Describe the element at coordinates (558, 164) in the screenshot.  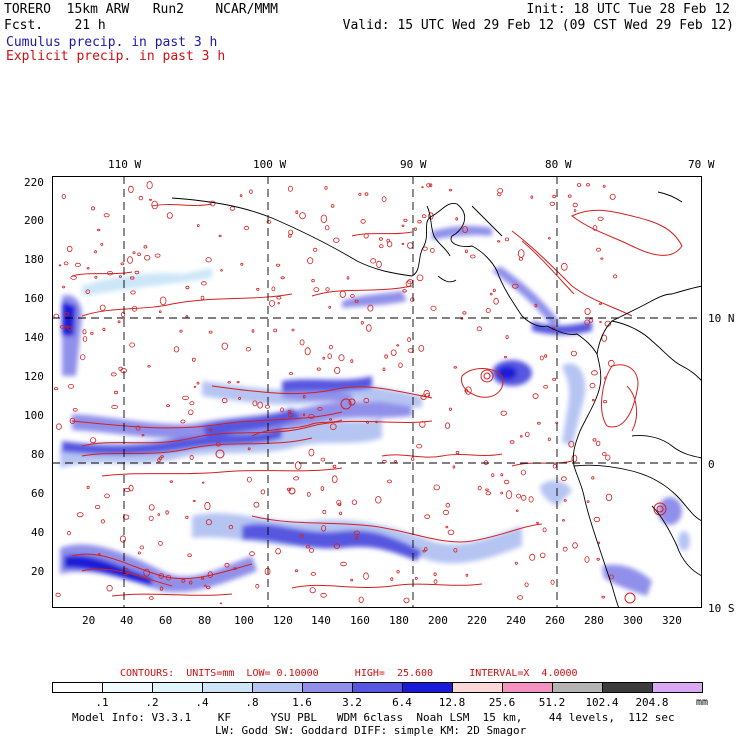
I see `lon-label: 80 W` at that location.